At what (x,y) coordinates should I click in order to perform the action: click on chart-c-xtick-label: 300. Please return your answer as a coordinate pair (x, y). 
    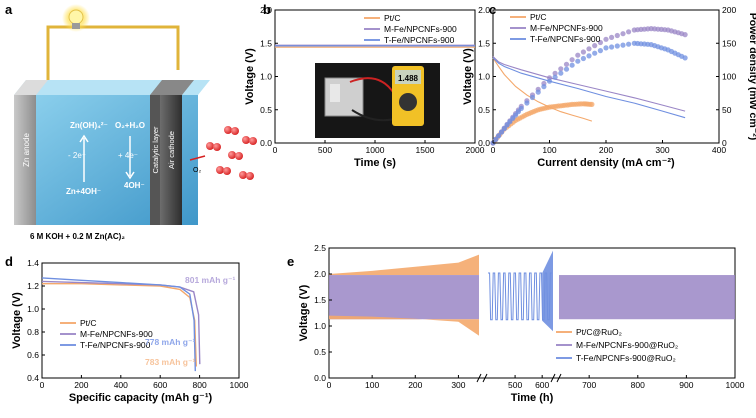
    Looking at the image, I should click on (662, 150).